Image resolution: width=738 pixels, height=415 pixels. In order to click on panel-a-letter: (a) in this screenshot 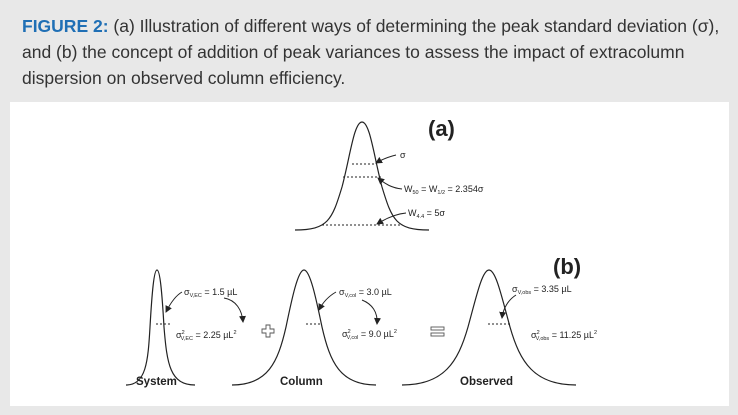, I will do `click(441, 128)`.